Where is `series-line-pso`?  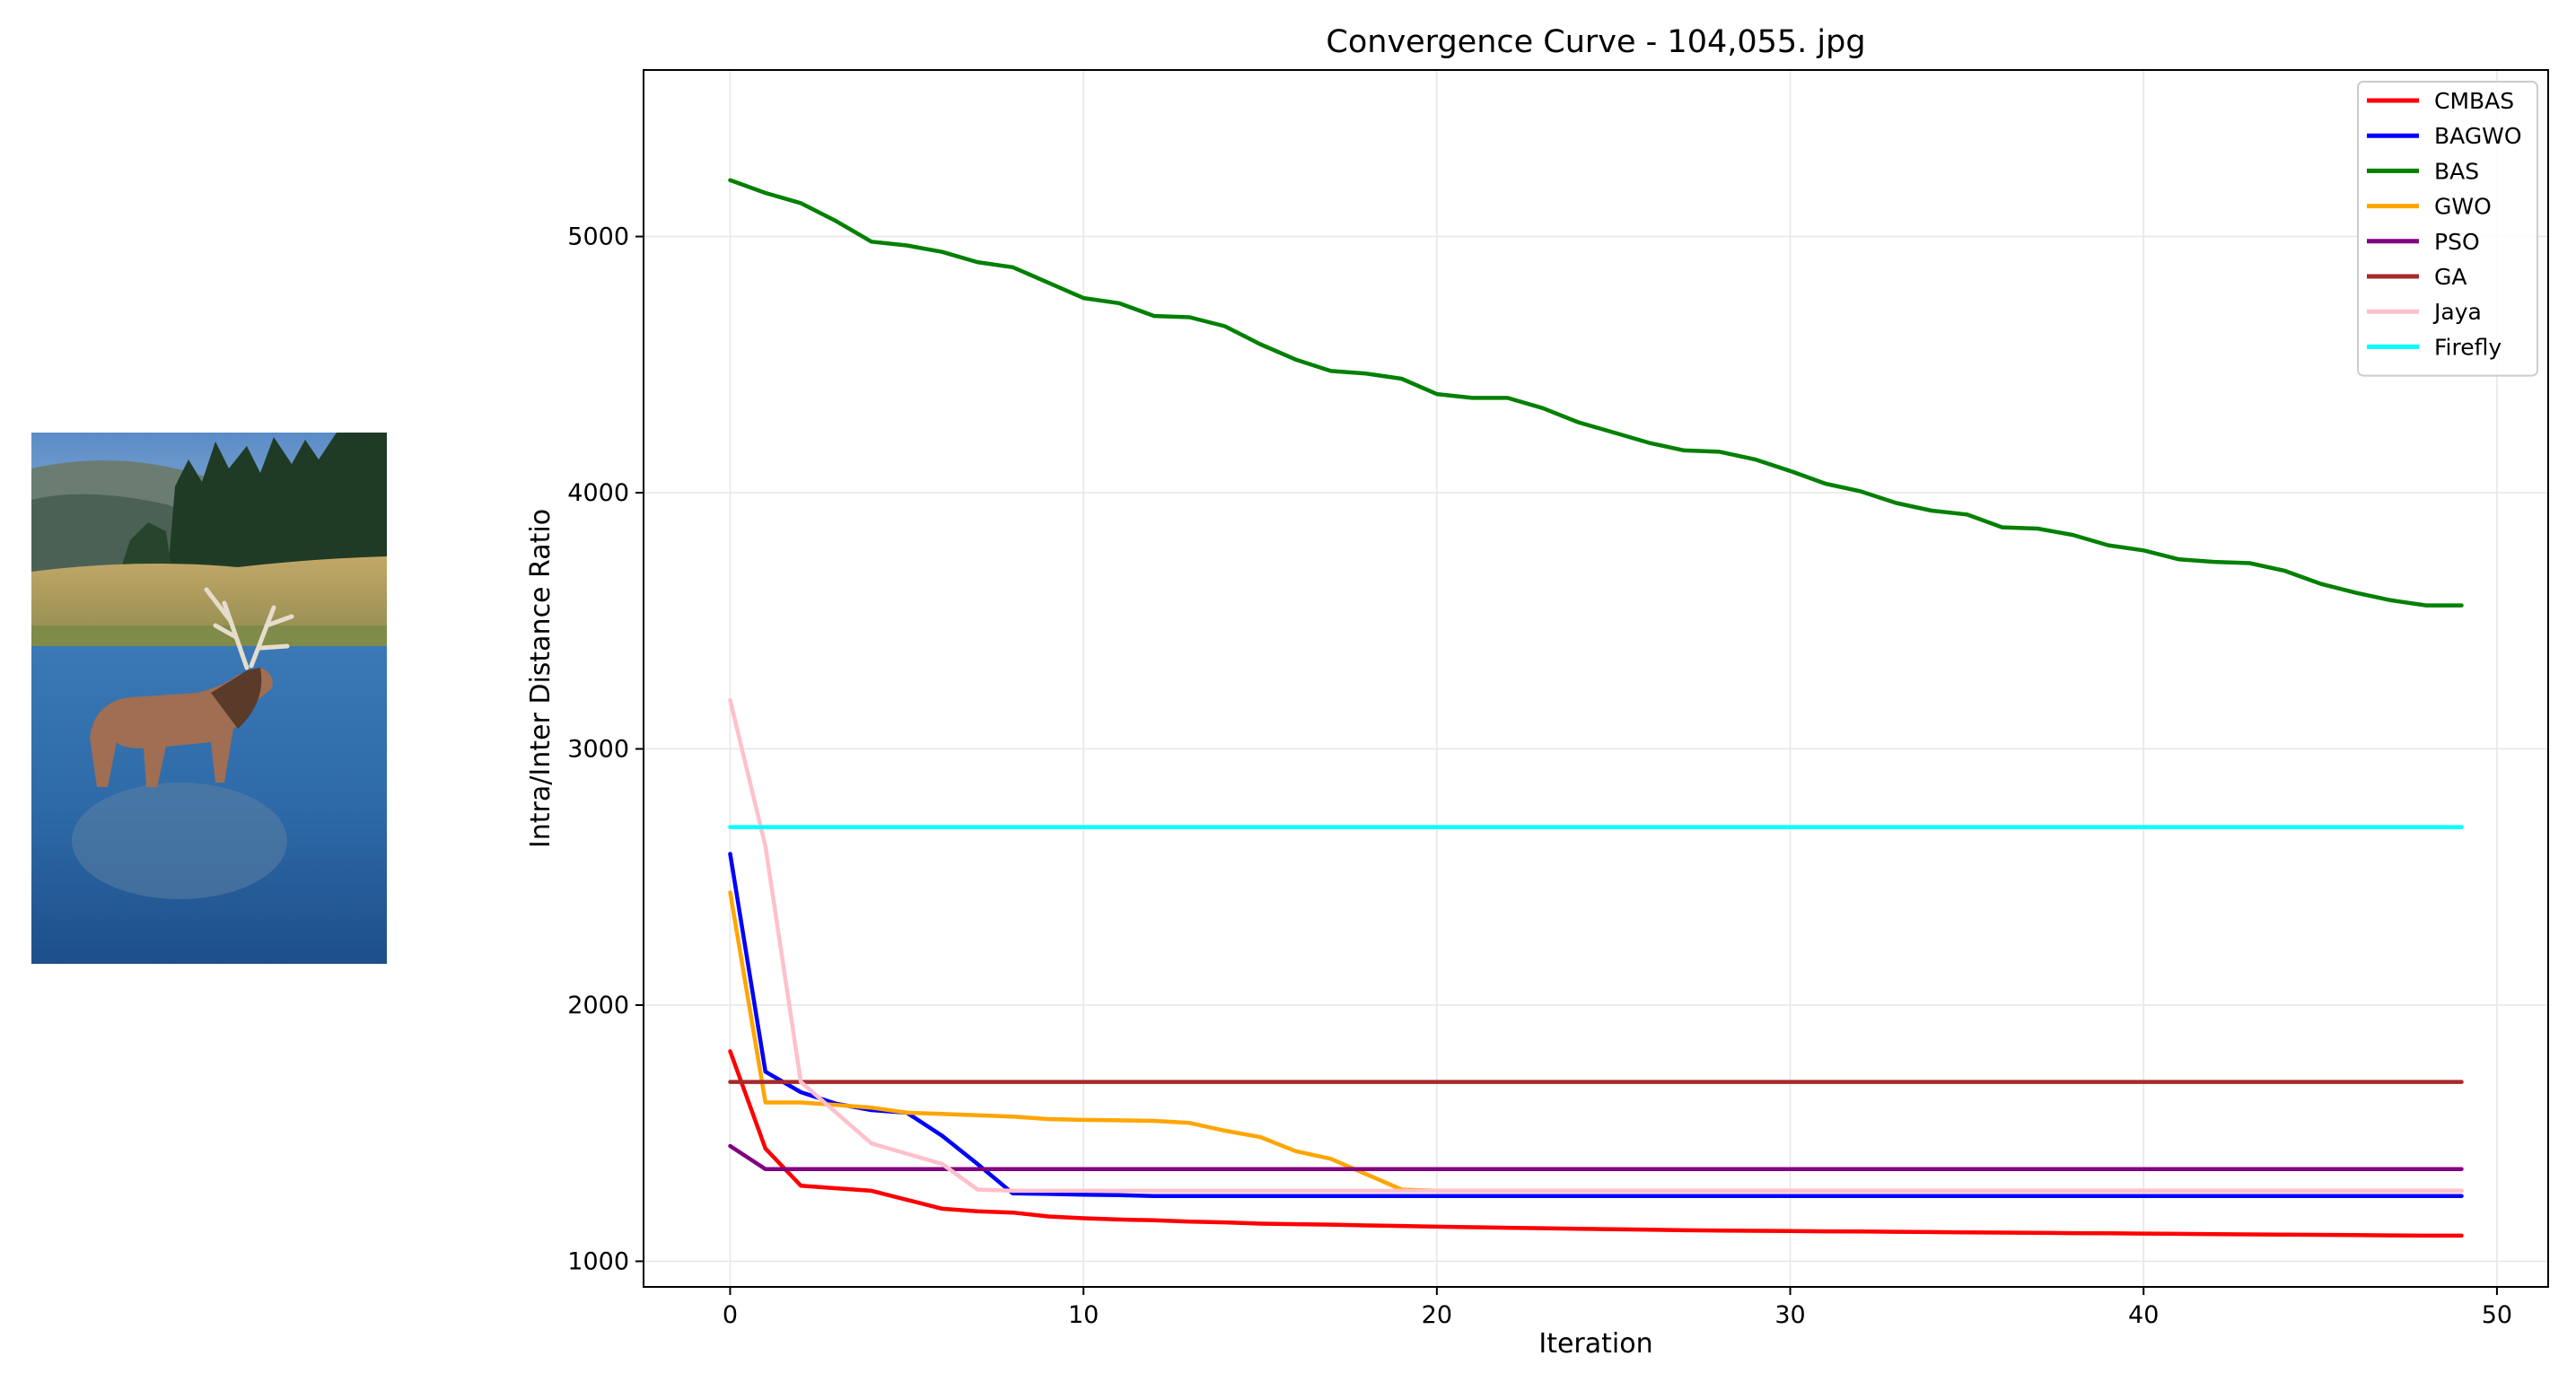 series-line-pso is located at coordinates (1596, 1157).